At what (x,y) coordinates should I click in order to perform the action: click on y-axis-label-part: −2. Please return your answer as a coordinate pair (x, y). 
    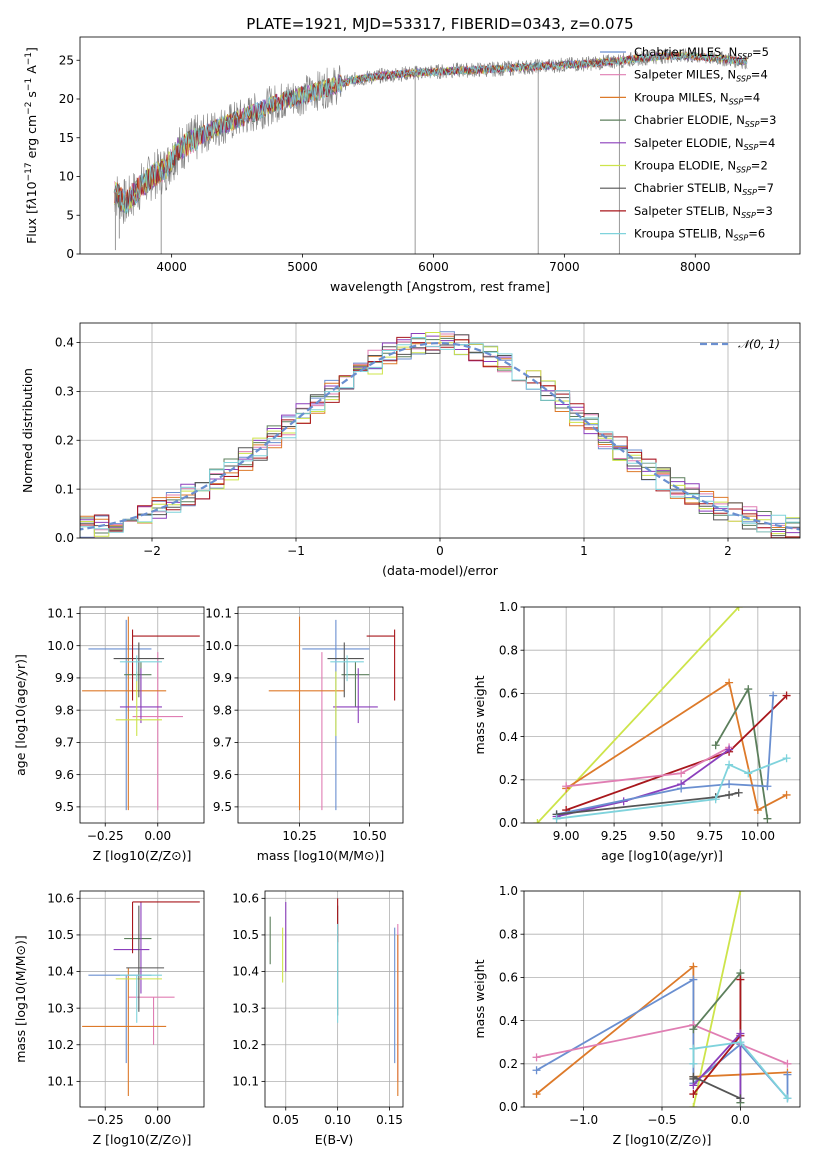
    Looking at the image, I should click on (29, 108).